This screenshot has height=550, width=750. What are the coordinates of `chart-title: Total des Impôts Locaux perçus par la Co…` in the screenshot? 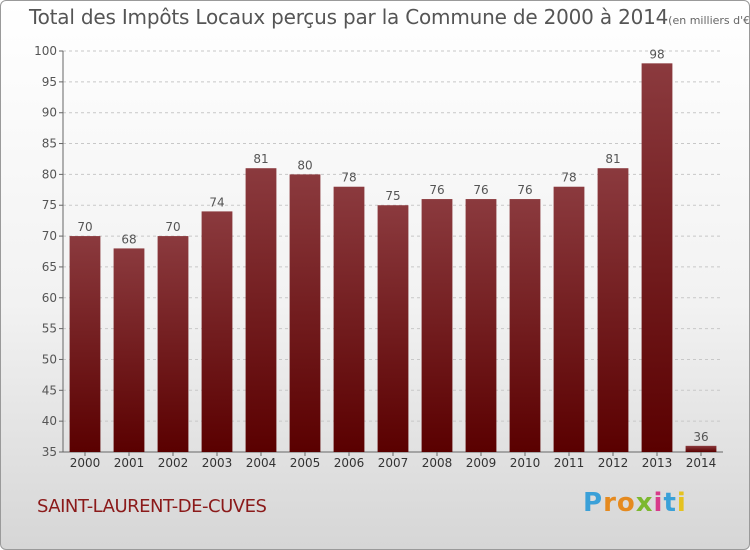 It's located at (389, 17).